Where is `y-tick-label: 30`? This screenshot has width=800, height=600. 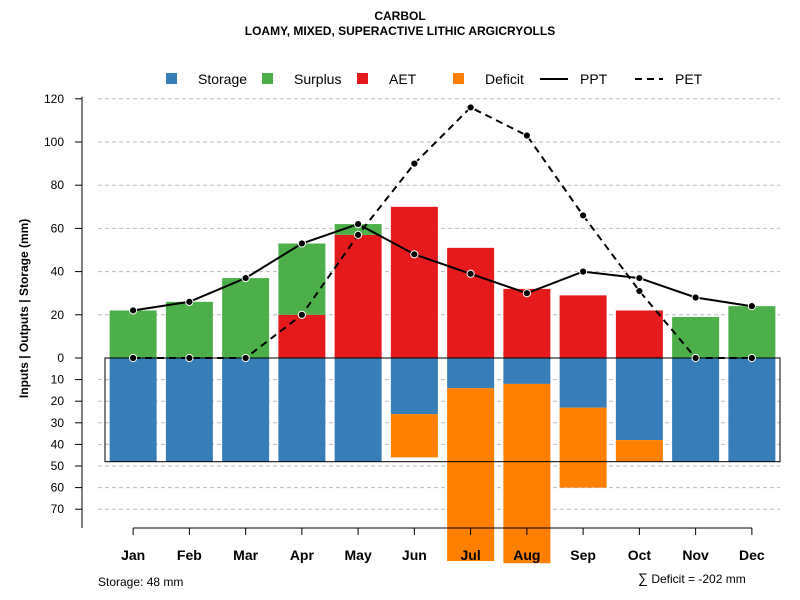
y-tick-label: 30 is located at coordinates (58, 423).